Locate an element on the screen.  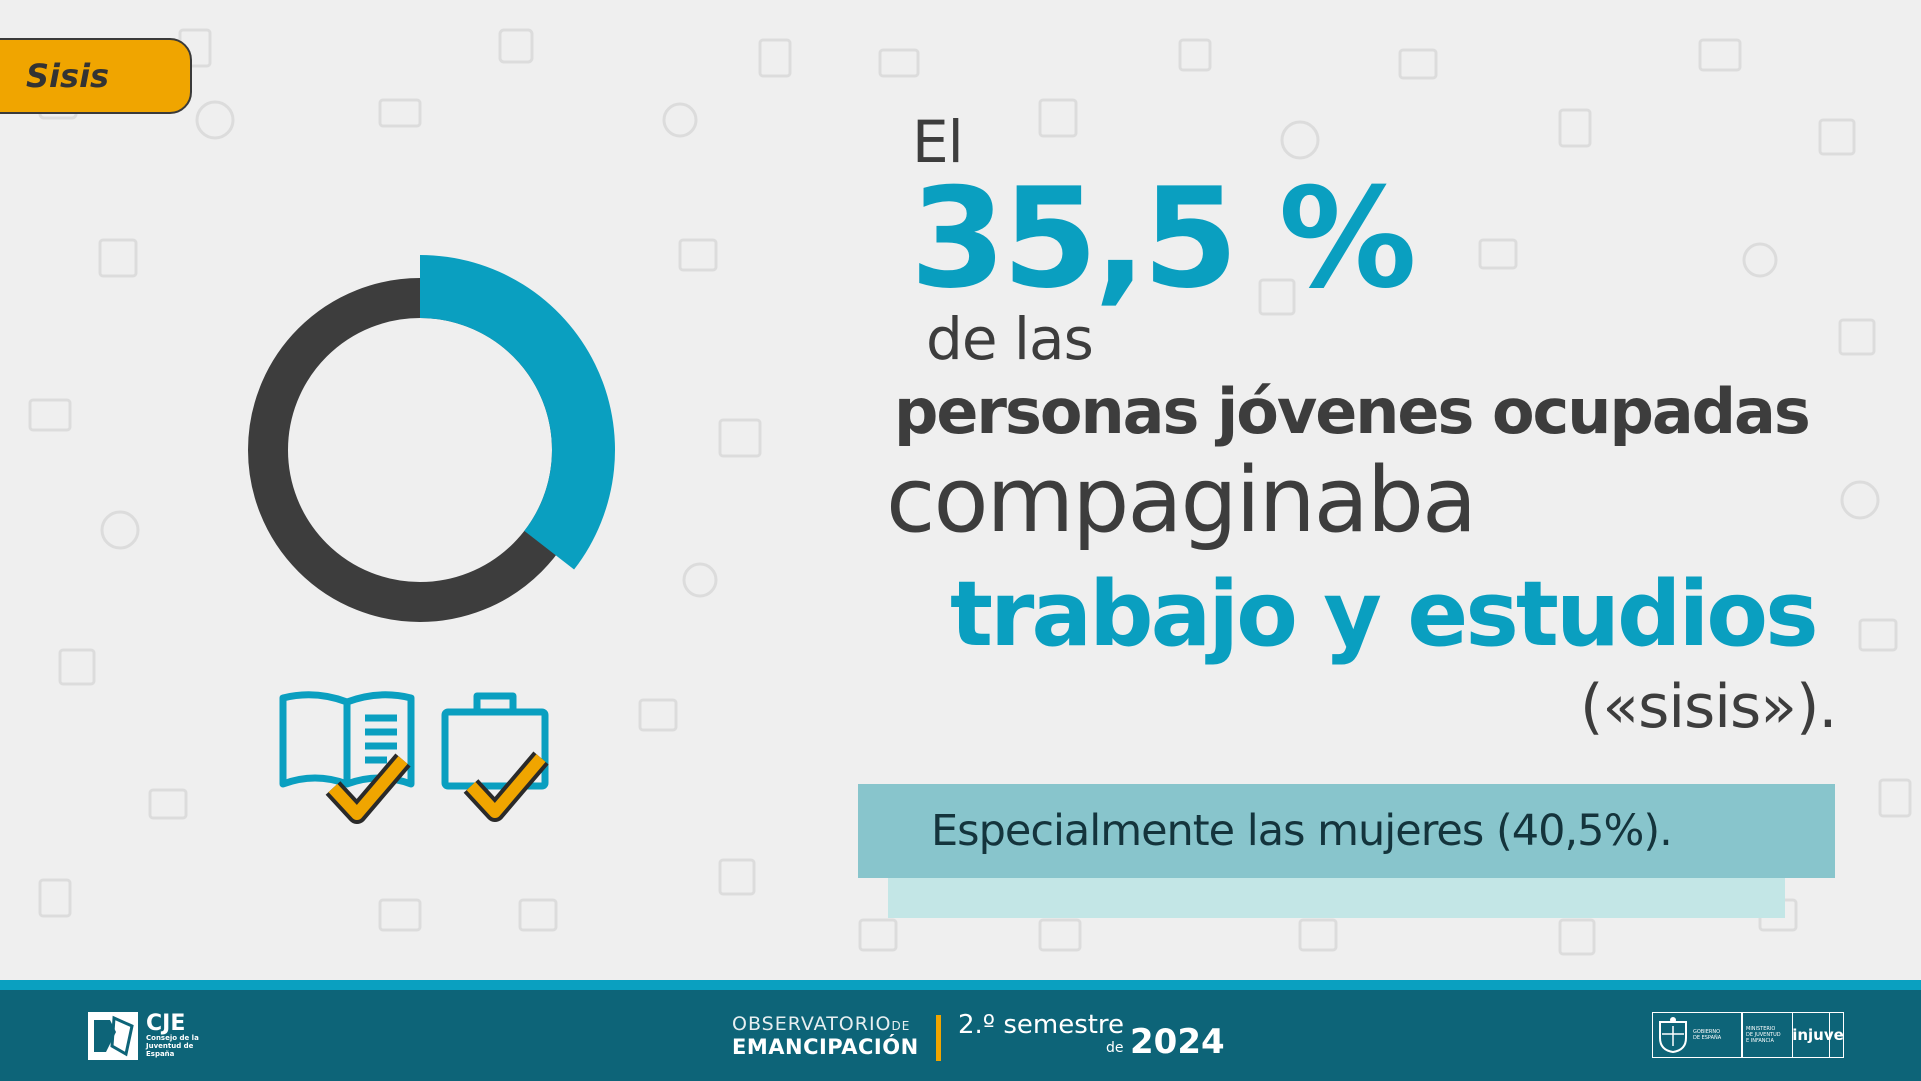
cje-sub-2: Juventud de is located at coordinates (170, 1046).